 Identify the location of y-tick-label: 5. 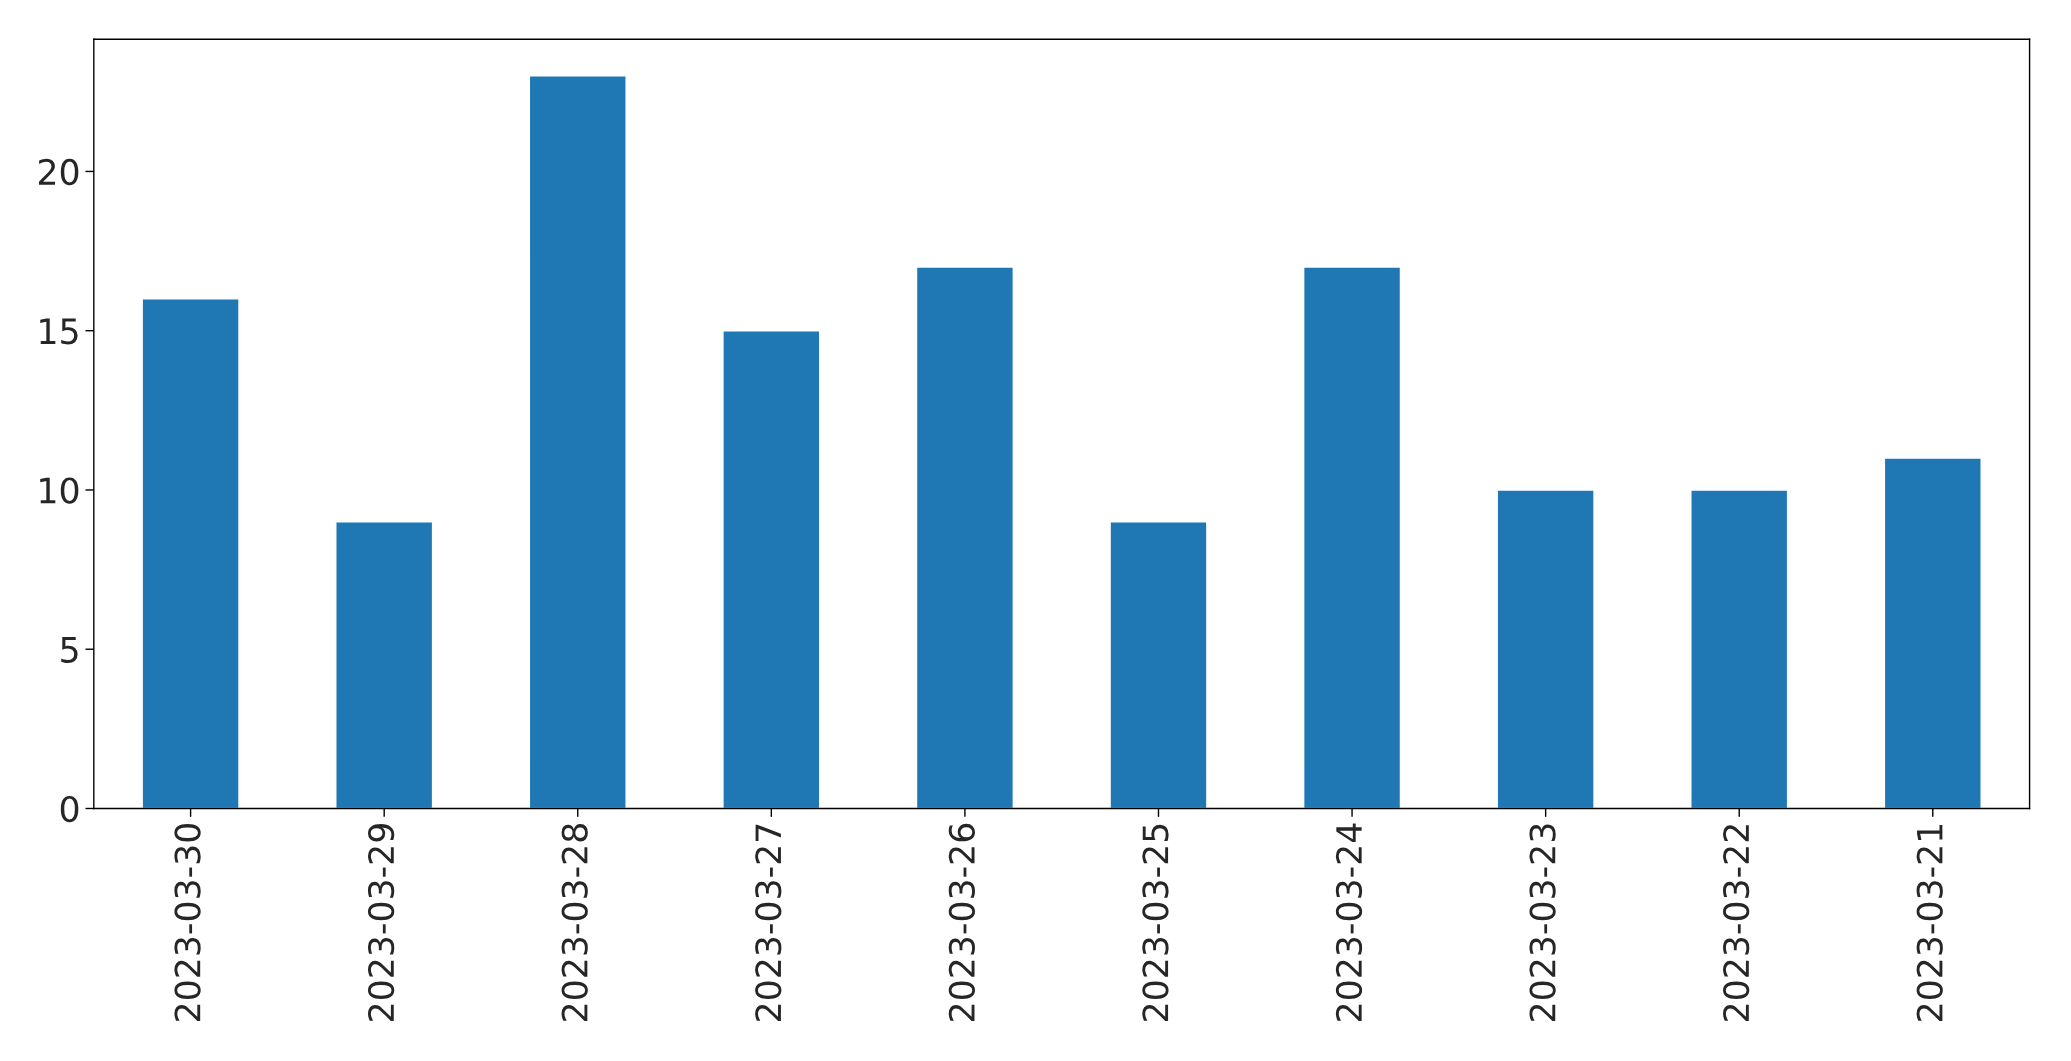
(69, 650).